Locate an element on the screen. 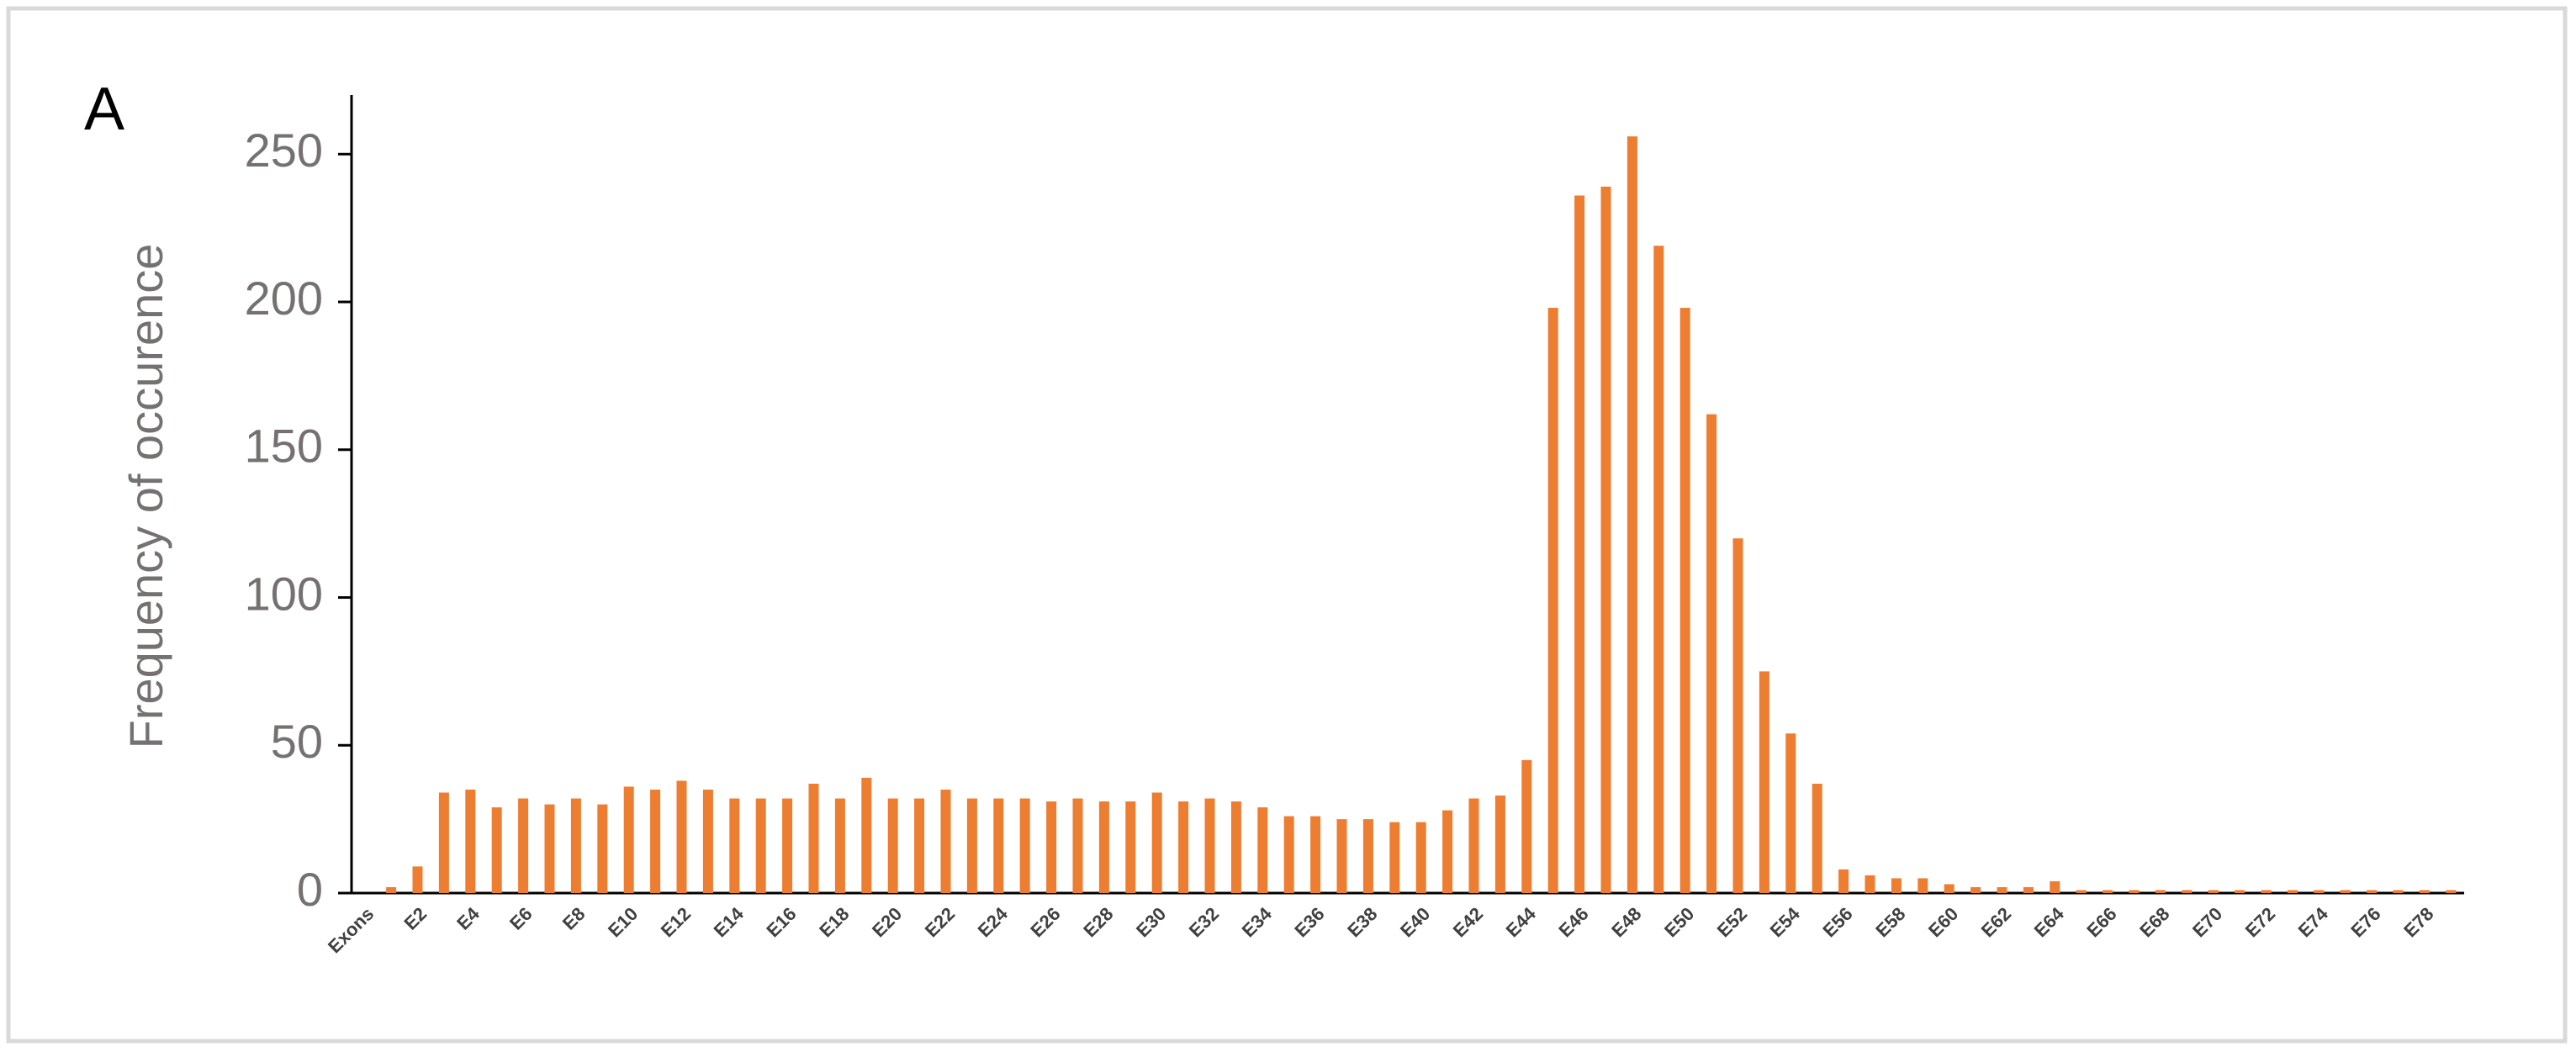  y-tick-label: 250 is located at coordinates (284, 150).